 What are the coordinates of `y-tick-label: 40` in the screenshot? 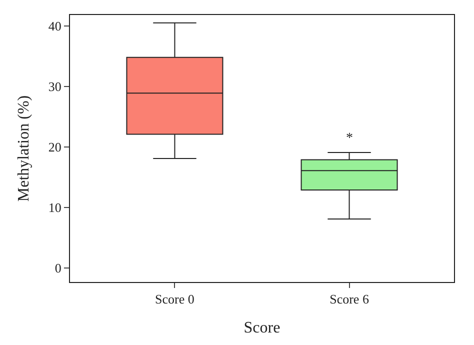 It's located at (55, 26).